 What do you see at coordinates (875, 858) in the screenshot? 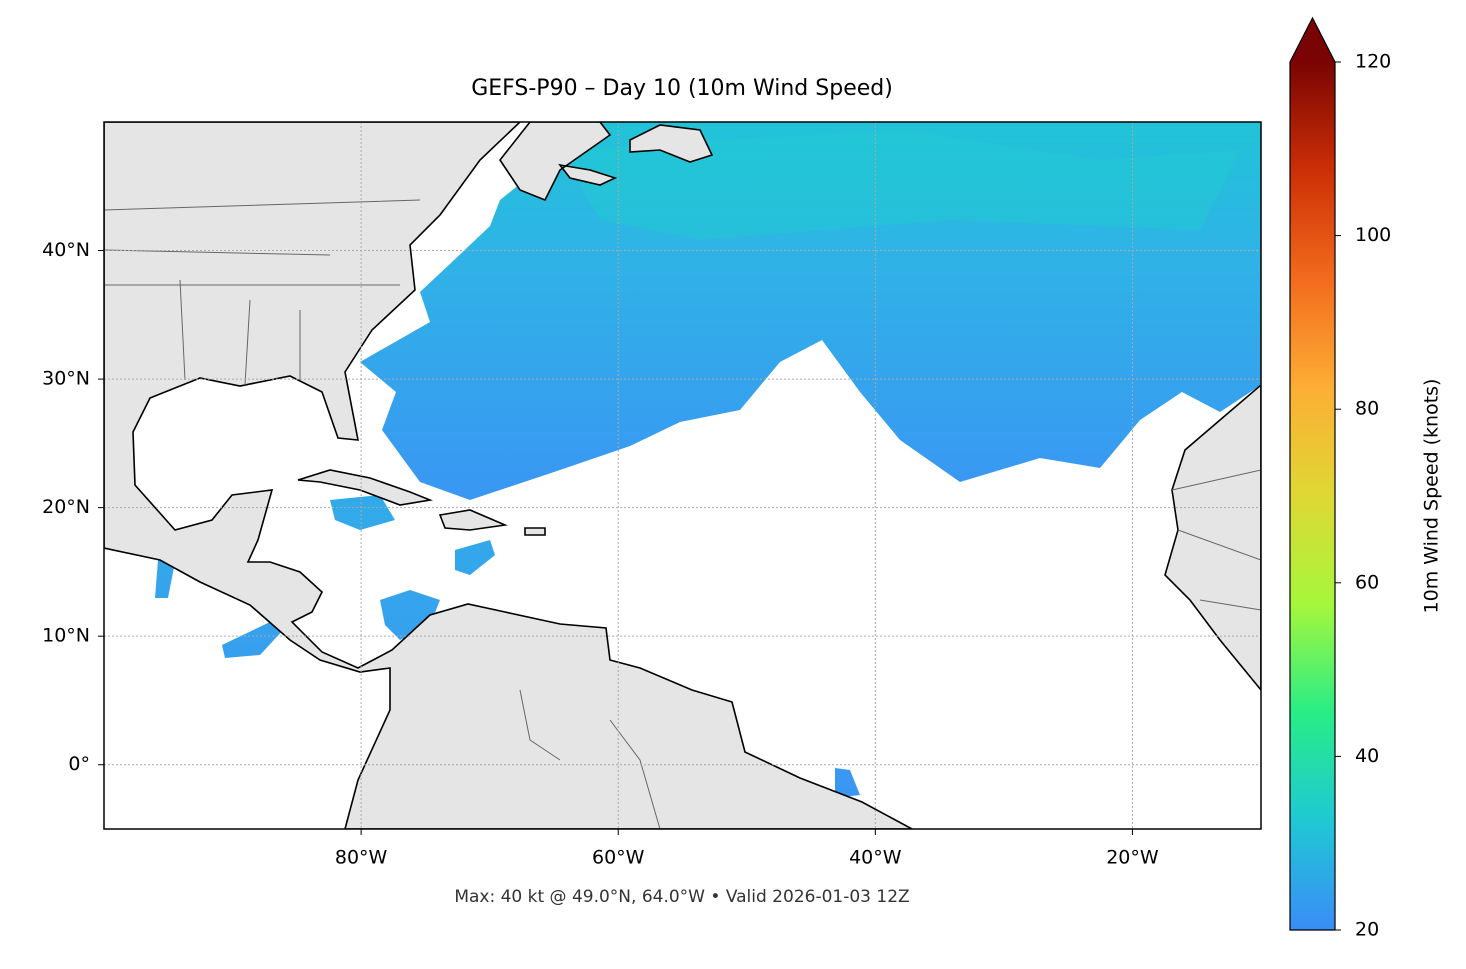
I see `x-tick-label: 40°W` at bounding box center [875, 858].